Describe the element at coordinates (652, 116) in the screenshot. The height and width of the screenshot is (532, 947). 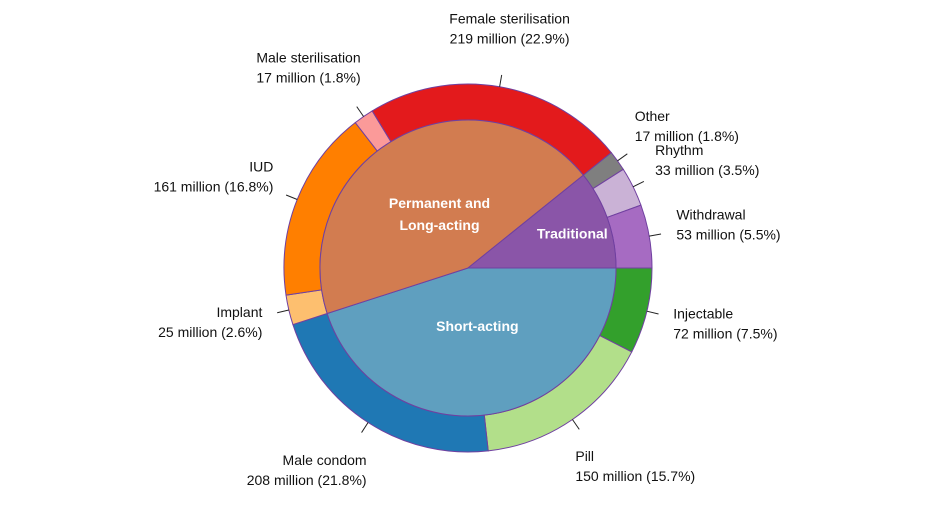
I see `slice-label: Other` at that location.